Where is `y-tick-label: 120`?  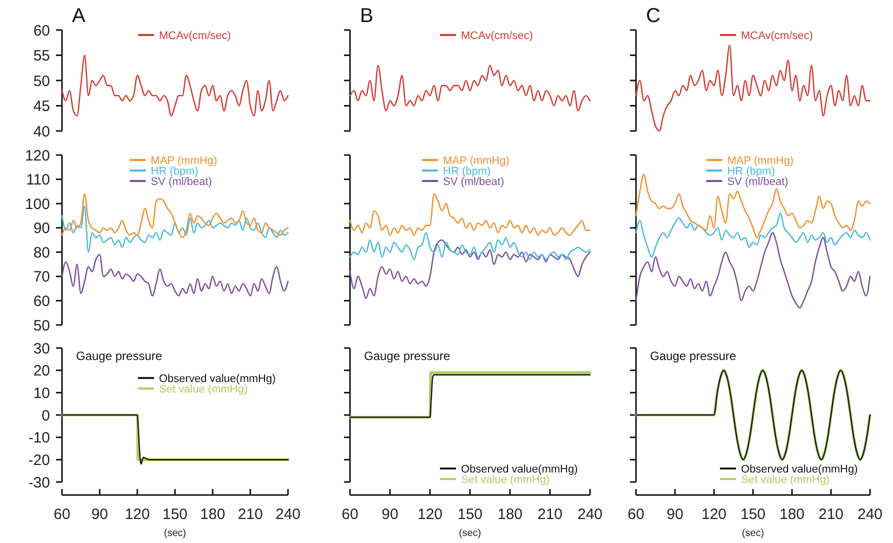 y-tick-label: 120 is located at coordinates (37, 155).